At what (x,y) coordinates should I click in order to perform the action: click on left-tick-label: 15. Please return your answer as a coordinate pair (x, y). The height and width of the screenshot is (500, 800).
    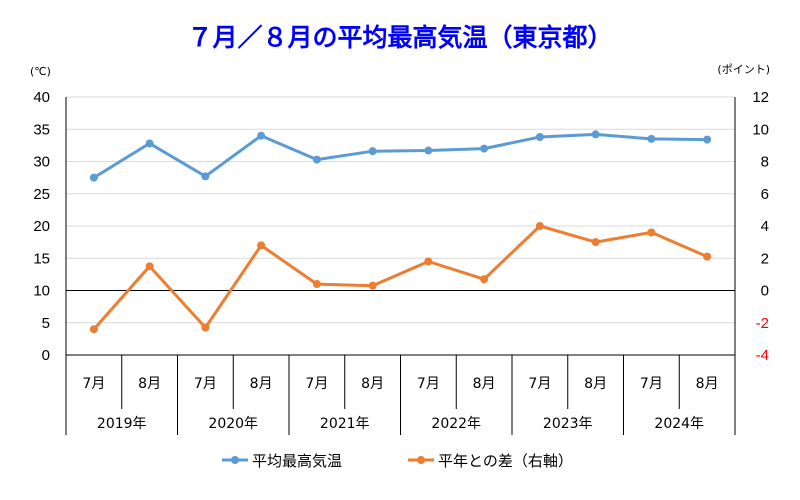
    Looking at the image, I should click on (41, 258).